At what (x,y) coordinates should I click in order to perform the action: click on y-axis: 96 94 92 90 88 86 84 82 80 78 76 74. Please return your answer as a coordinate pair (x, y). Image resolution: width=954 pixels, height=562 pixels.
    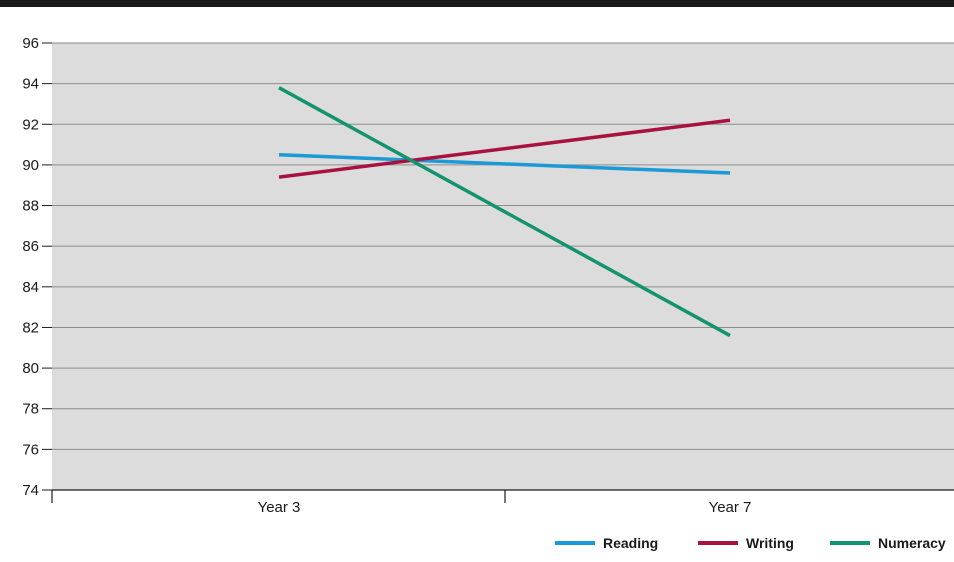
    Looking at the image, I should click on (37, 267).